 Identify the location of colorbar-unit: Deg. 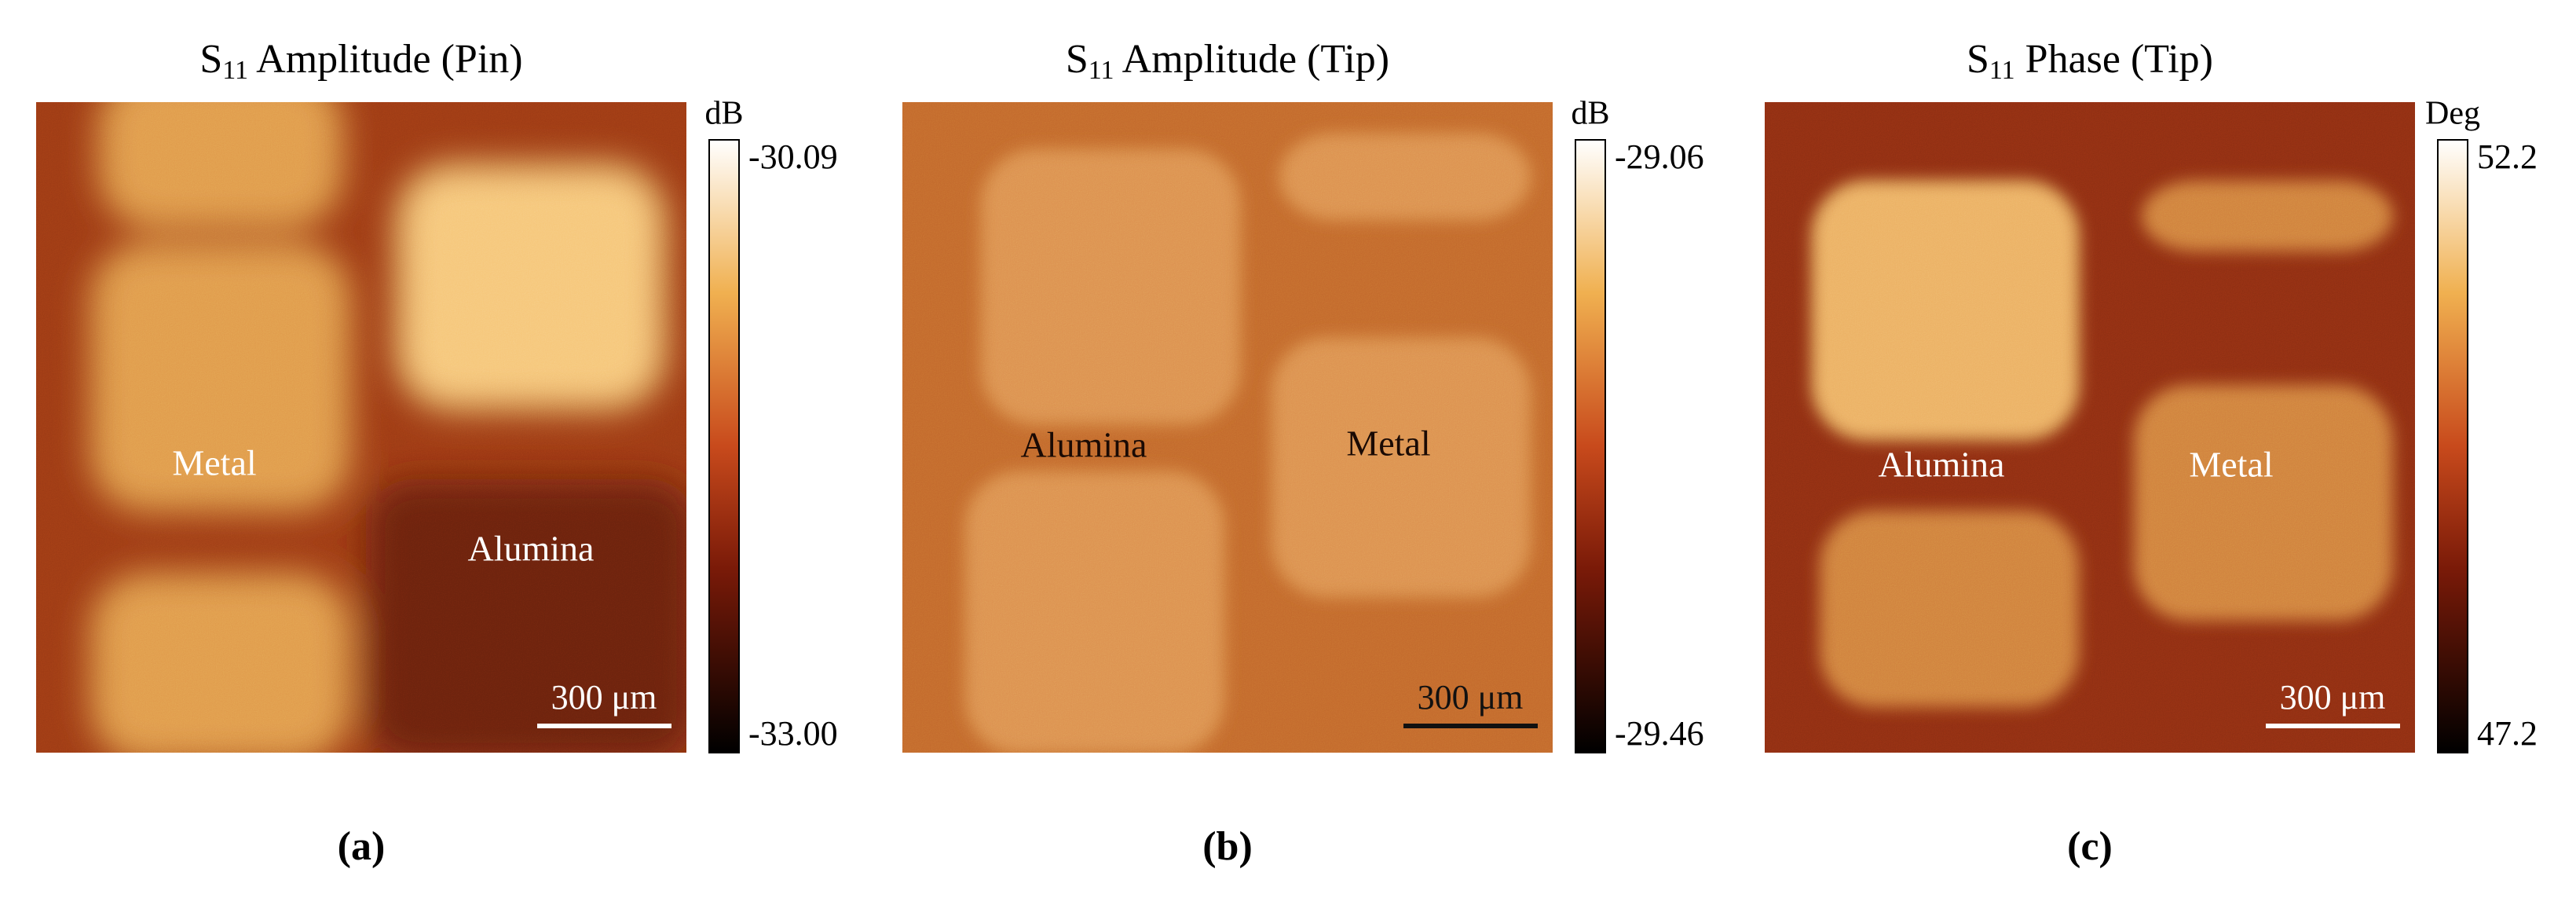
(2453, 114).